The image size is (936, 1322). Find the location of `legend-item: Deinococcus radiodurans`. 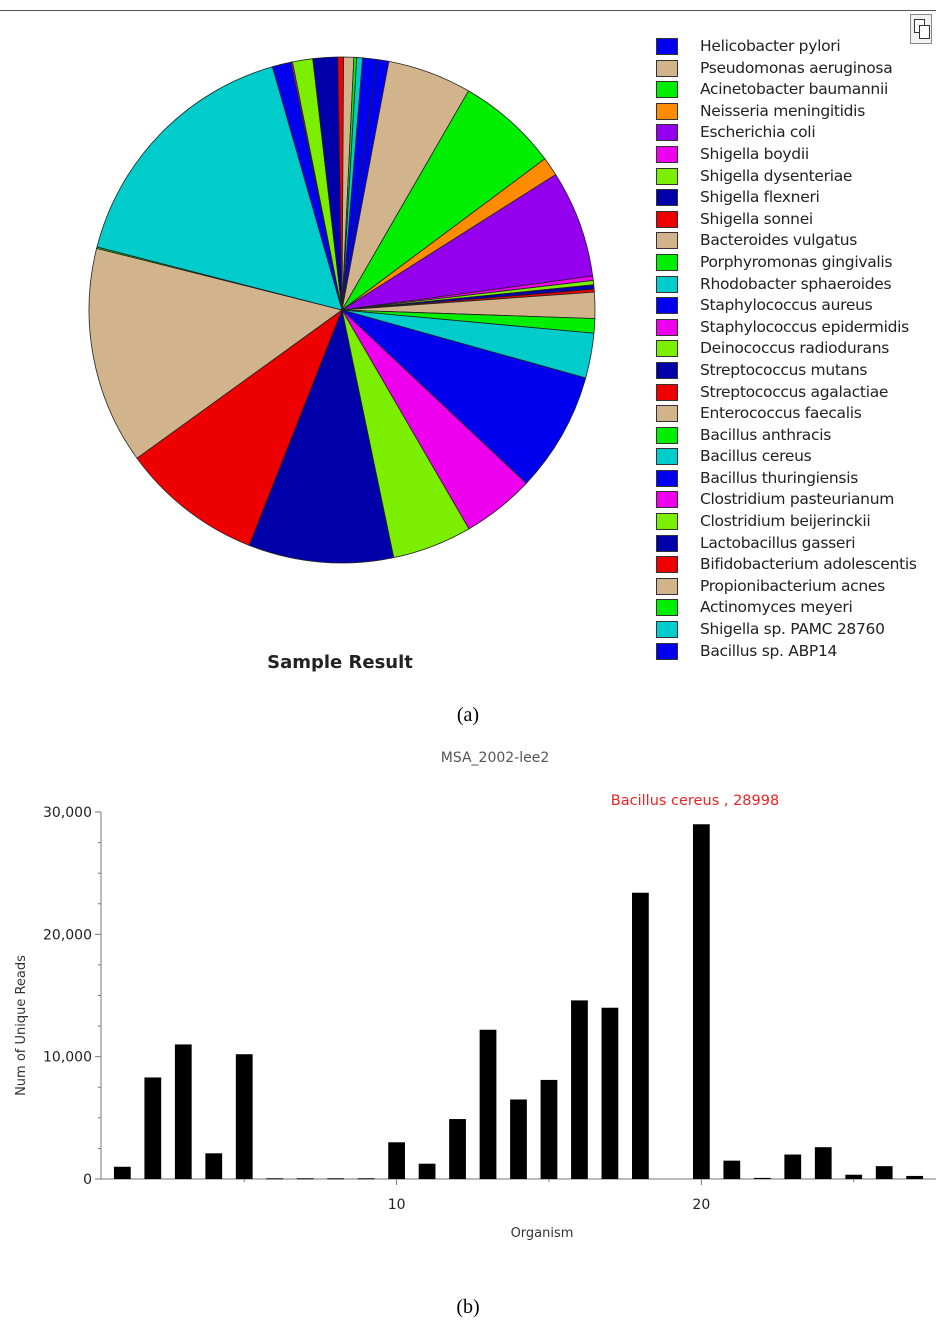

legend-item: Deinococcus radiodurans is located at coordinates (796, 349).